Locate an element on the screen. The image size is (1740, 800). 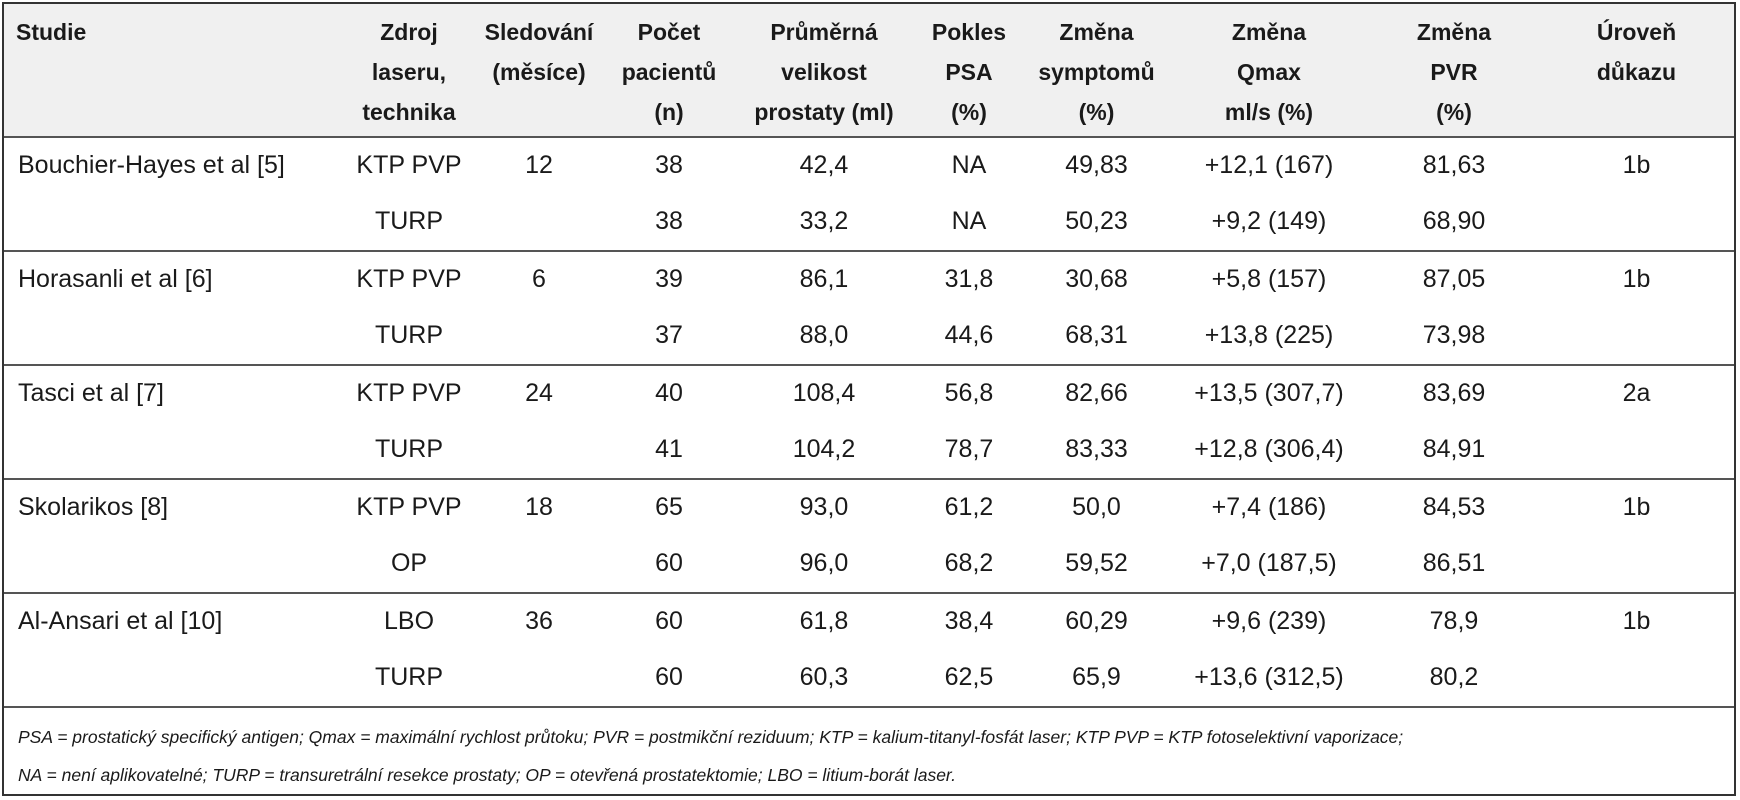
header-evidence-level-line: Úroveň is located at coordinates (1636, 32).